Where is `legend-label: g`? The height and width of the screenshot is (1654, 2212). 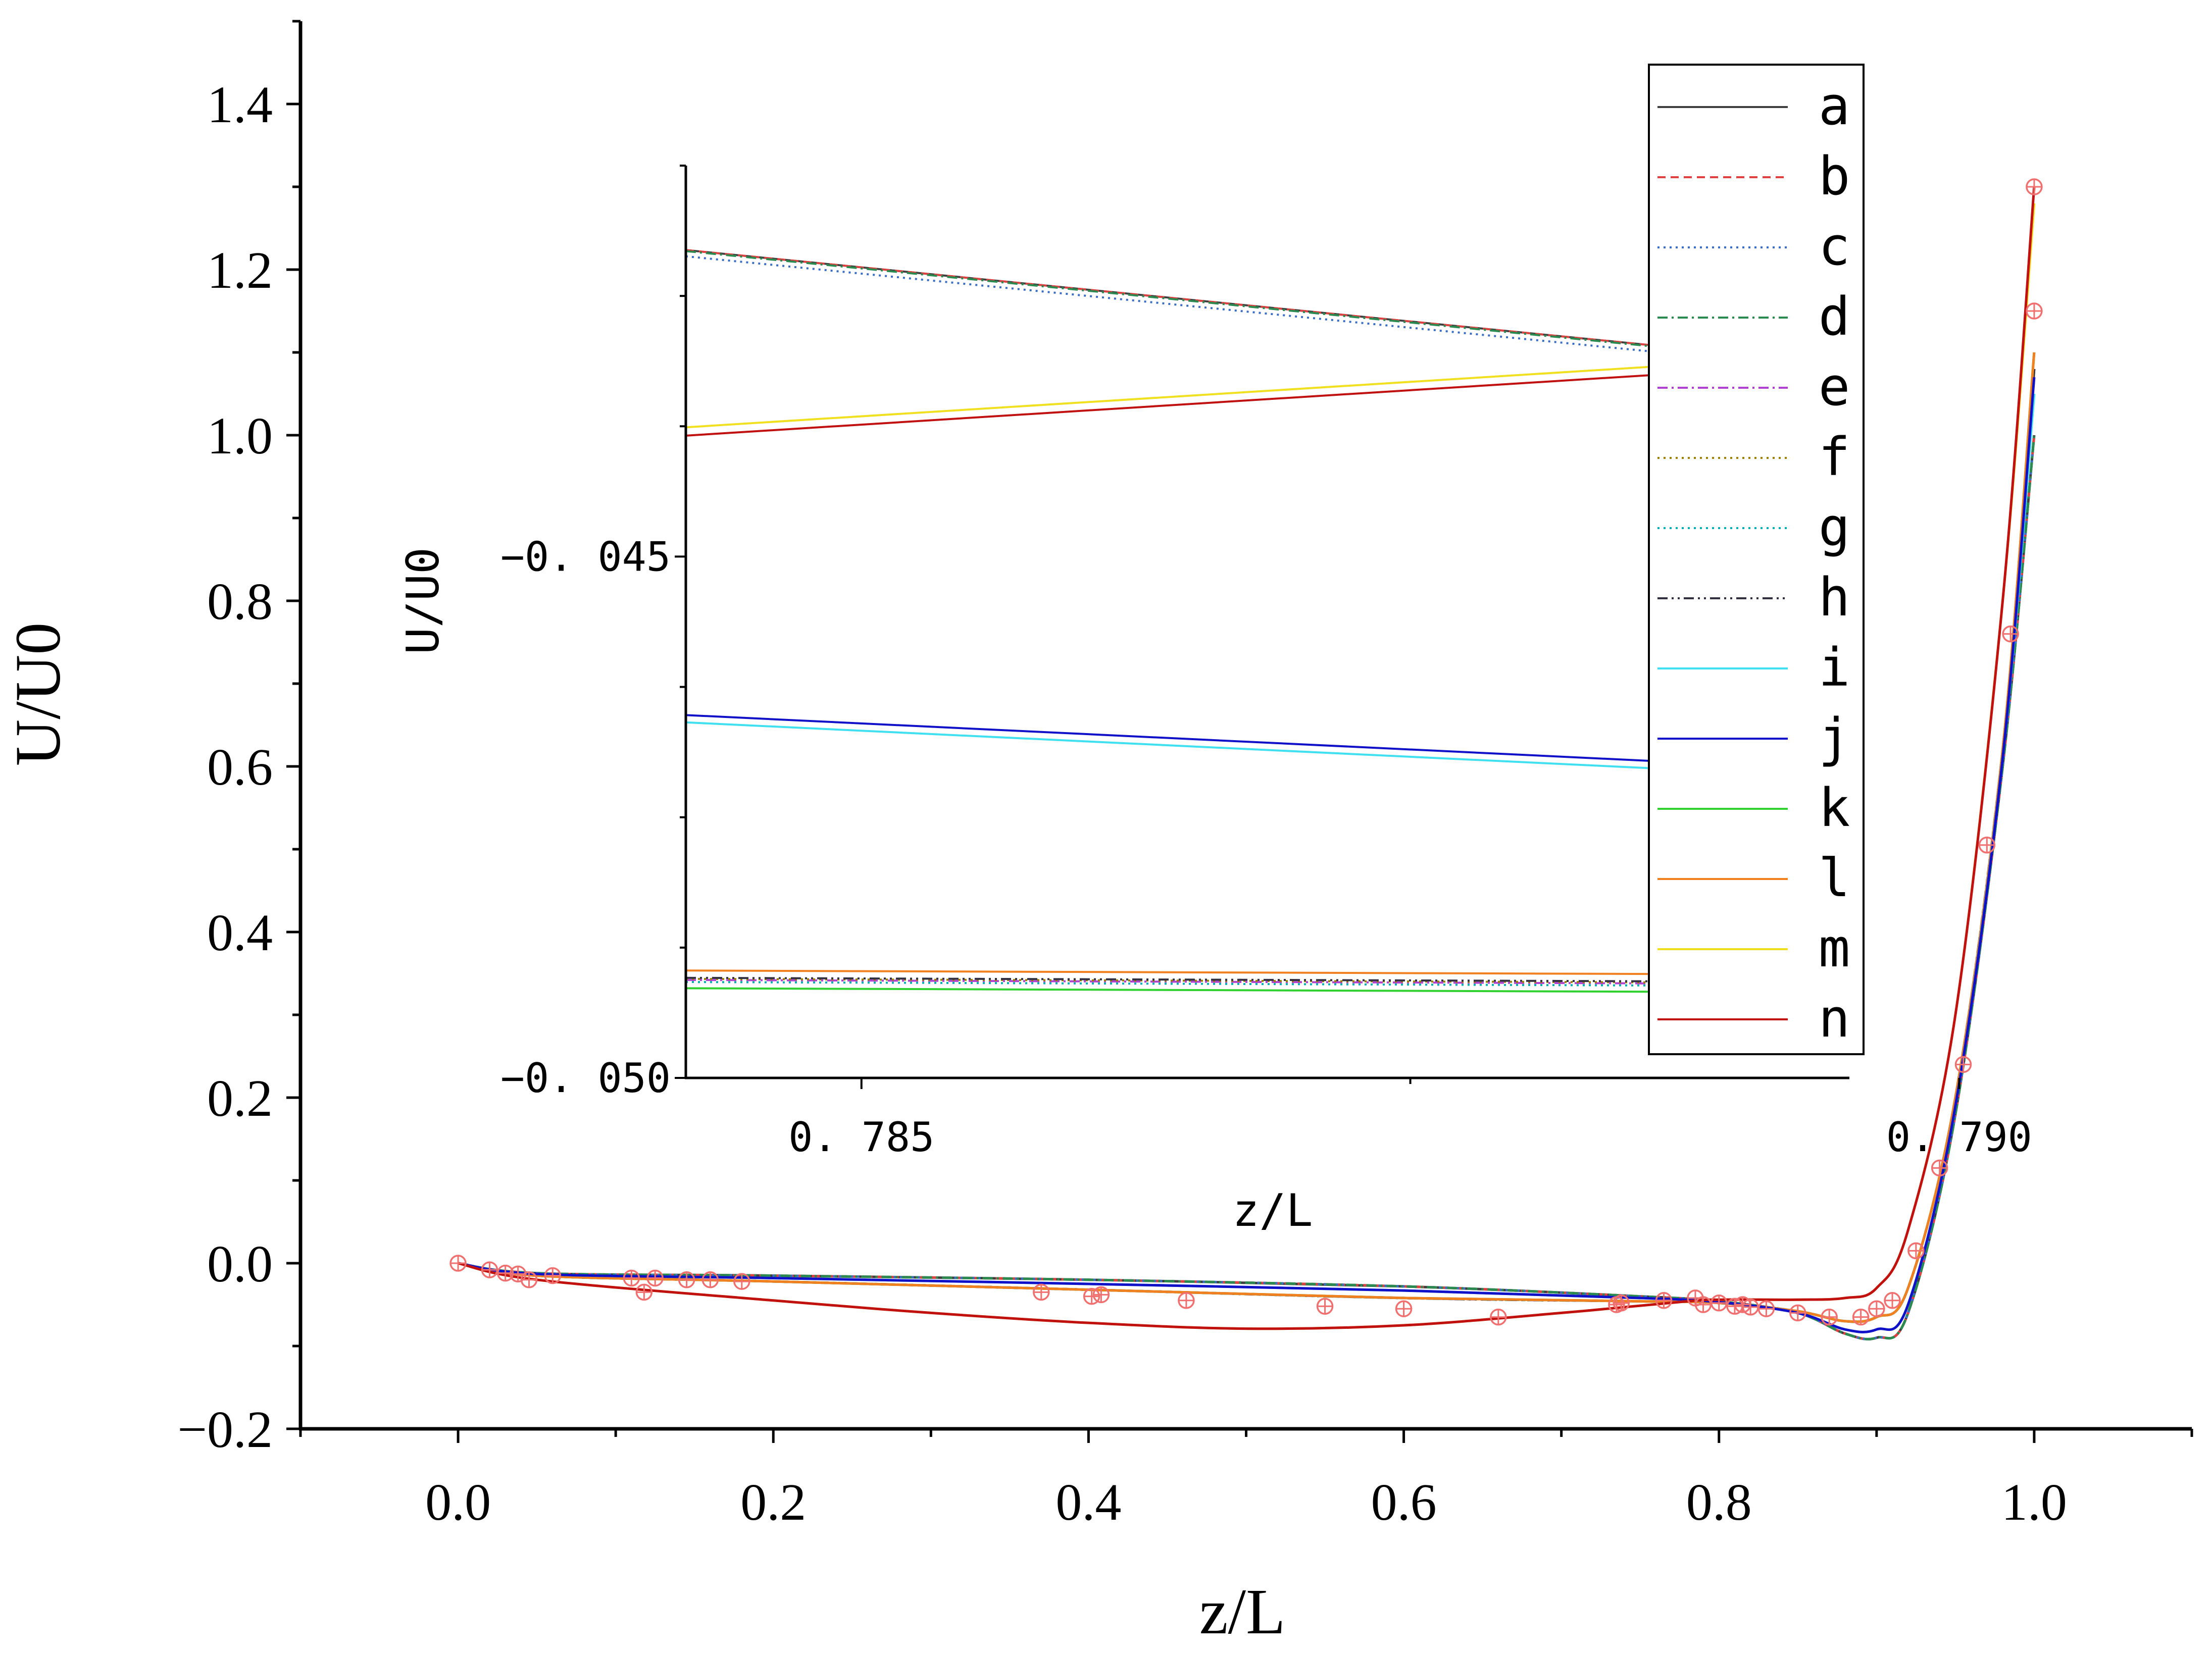
legend-label: g is located at coordinates (1834, 527).